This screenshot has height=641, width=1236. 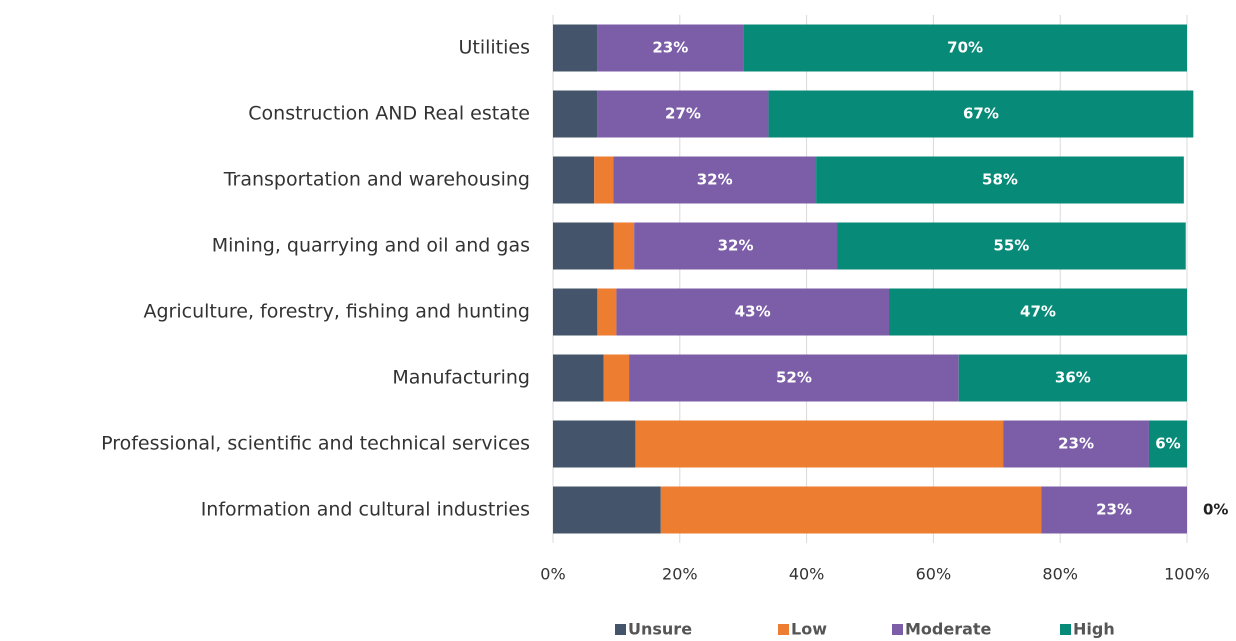 I want to click on data-label: 0%, so click(x=1215, y=510).